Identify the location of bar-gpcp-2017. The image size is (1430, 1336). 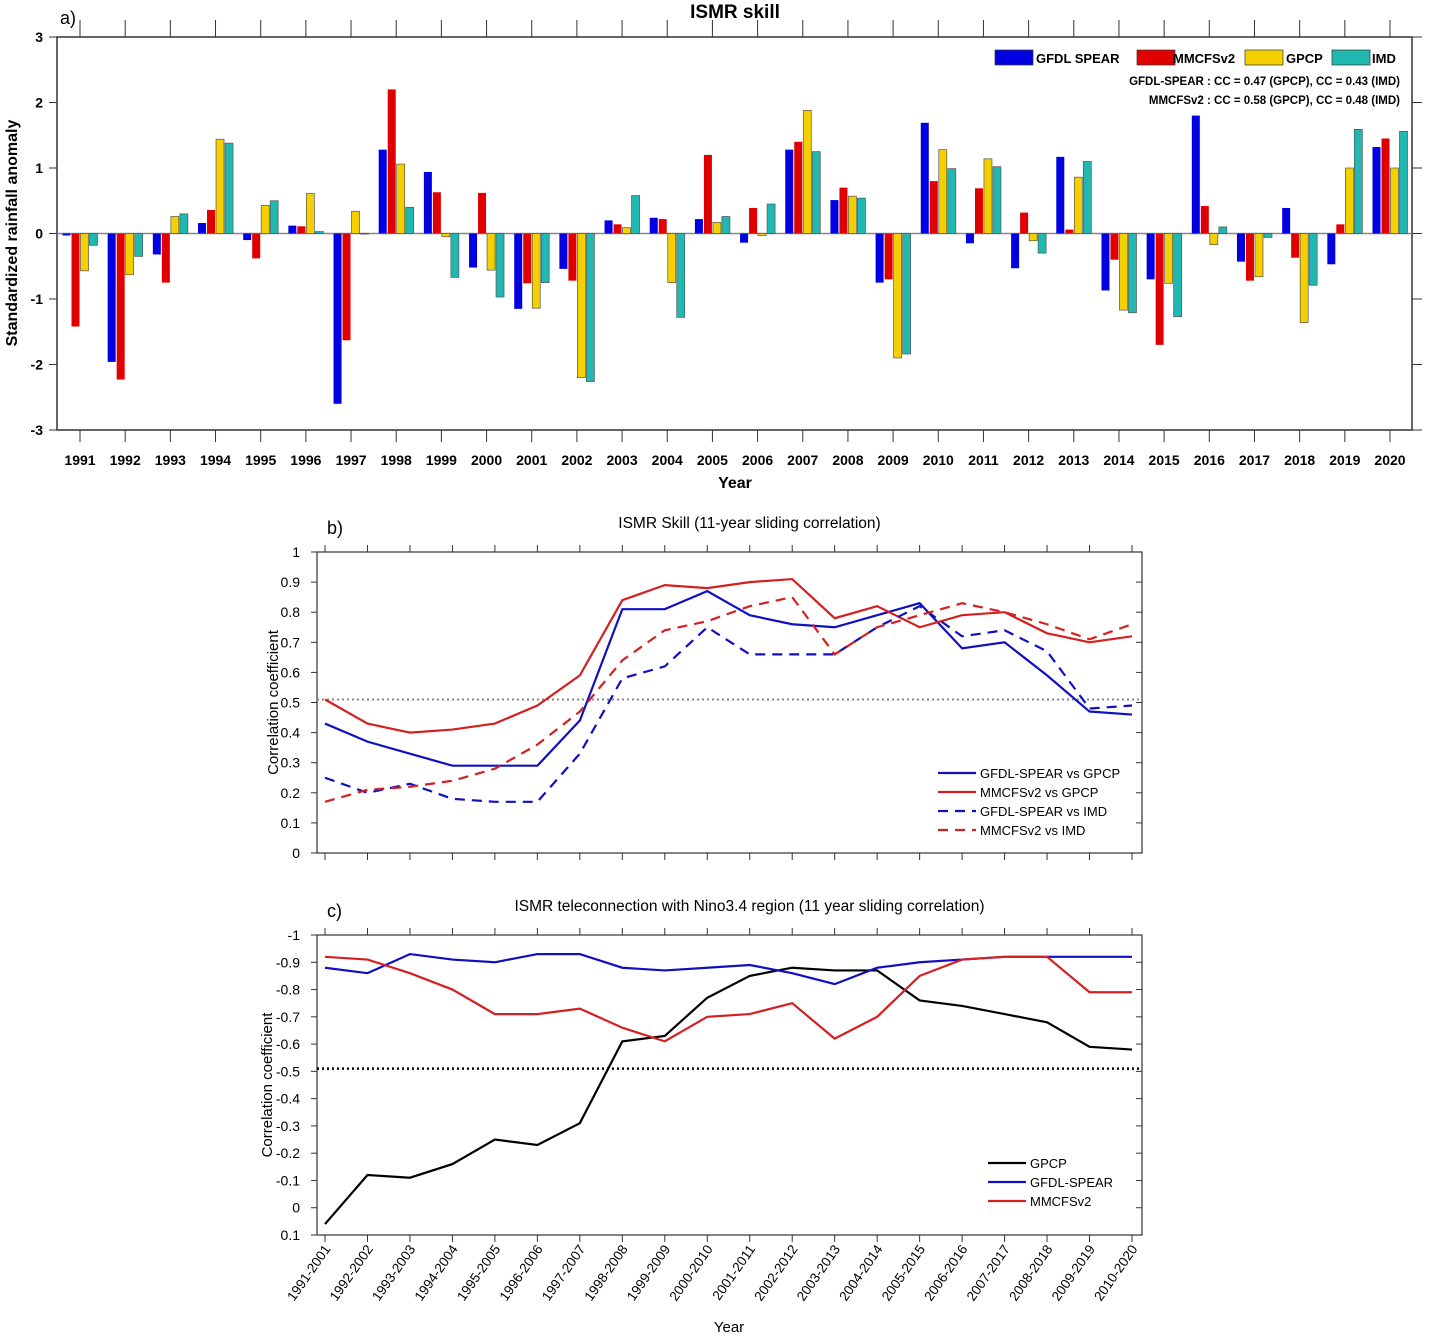
(1259, 255).